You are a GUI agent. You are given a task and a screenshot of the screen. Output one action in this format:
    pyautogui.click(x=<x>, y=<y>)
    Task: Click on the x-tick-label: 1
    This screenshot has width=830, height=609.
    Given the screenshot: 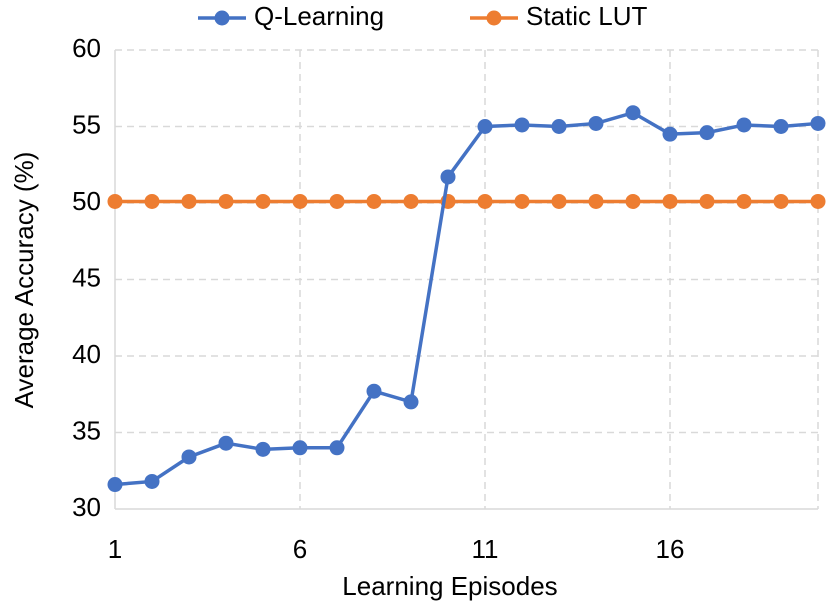 What is the action you would take?
    pyautogui.click(x=115, y=549)
    